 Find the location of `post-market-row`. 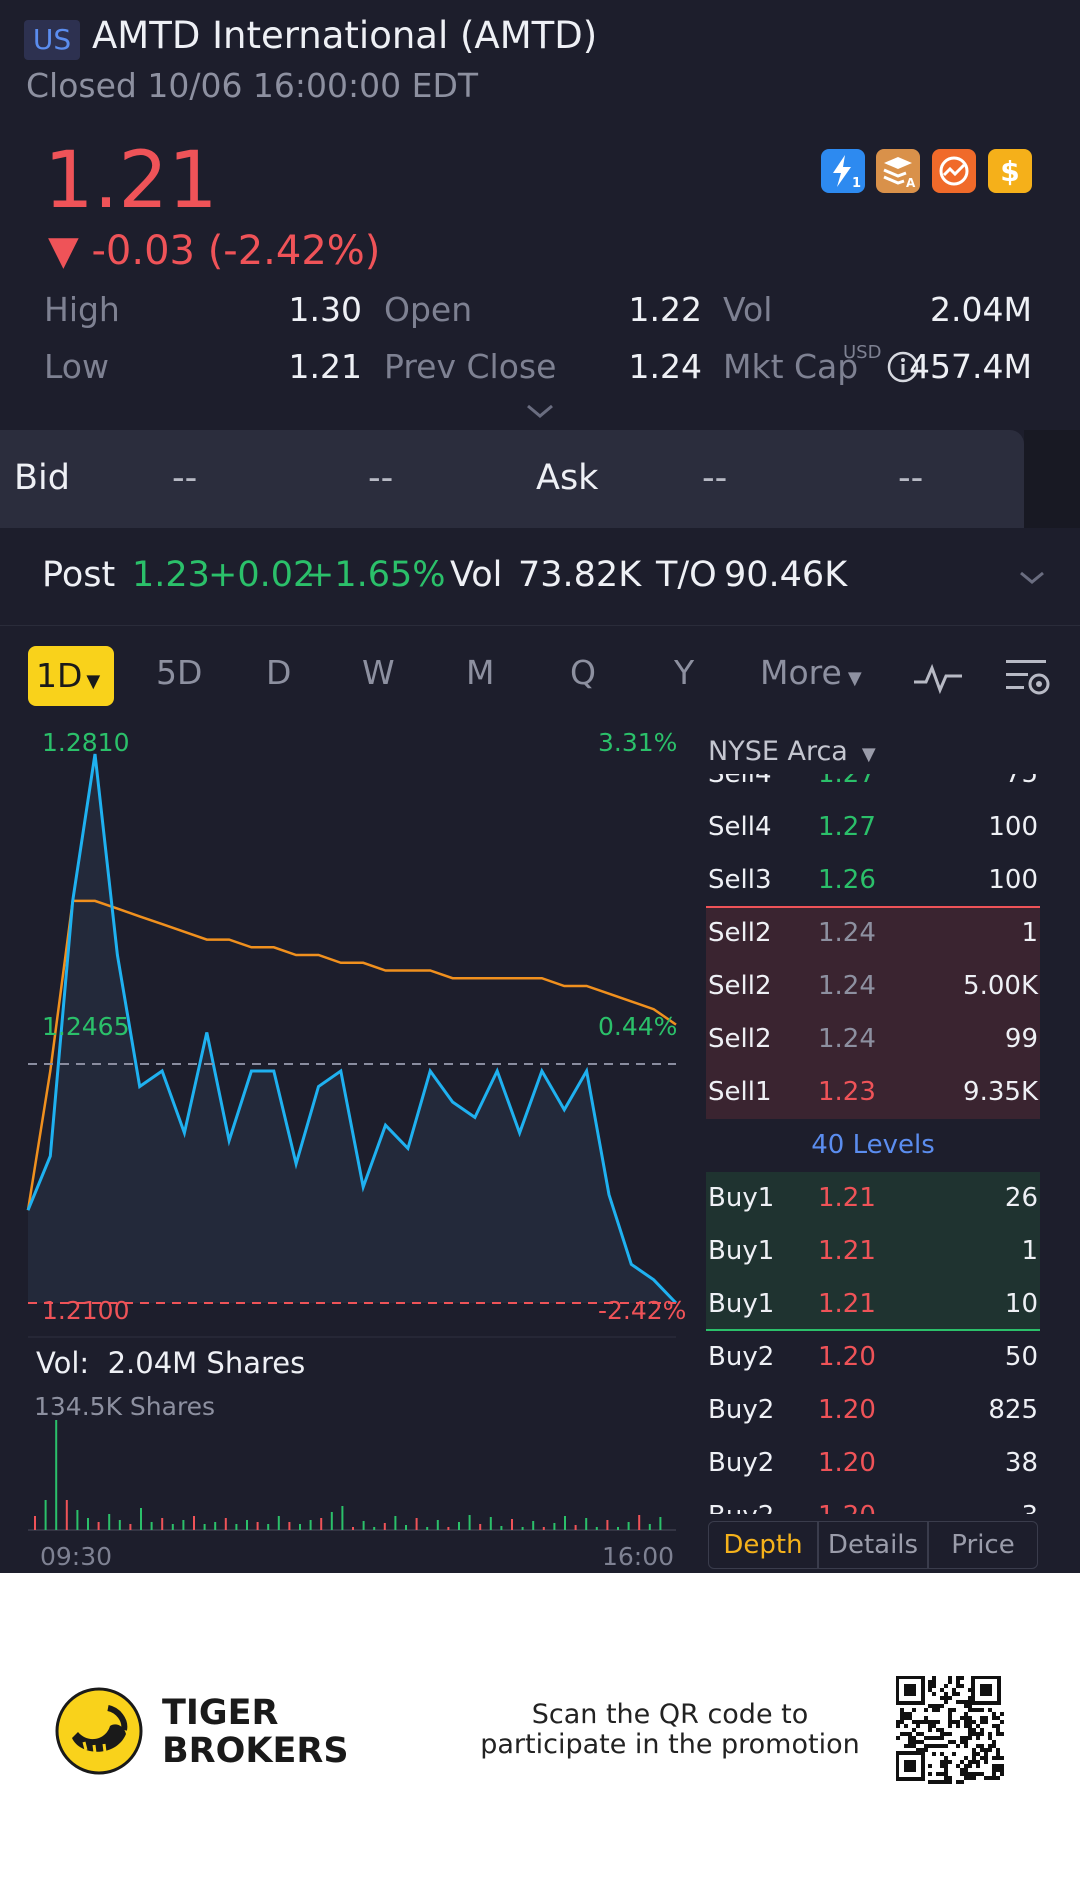

post-market-row is located at coordinates (540, 580).